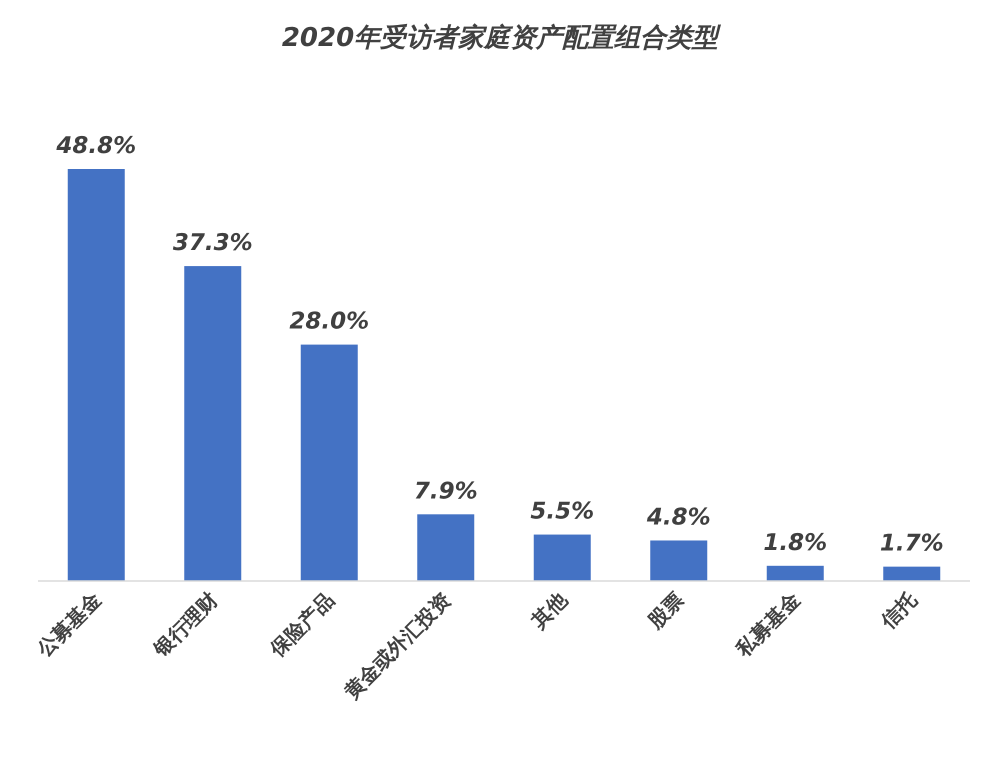  Describe the element at coordinates (562, 511) in the screenshot. I see `data-label: 5.5%` at that location.